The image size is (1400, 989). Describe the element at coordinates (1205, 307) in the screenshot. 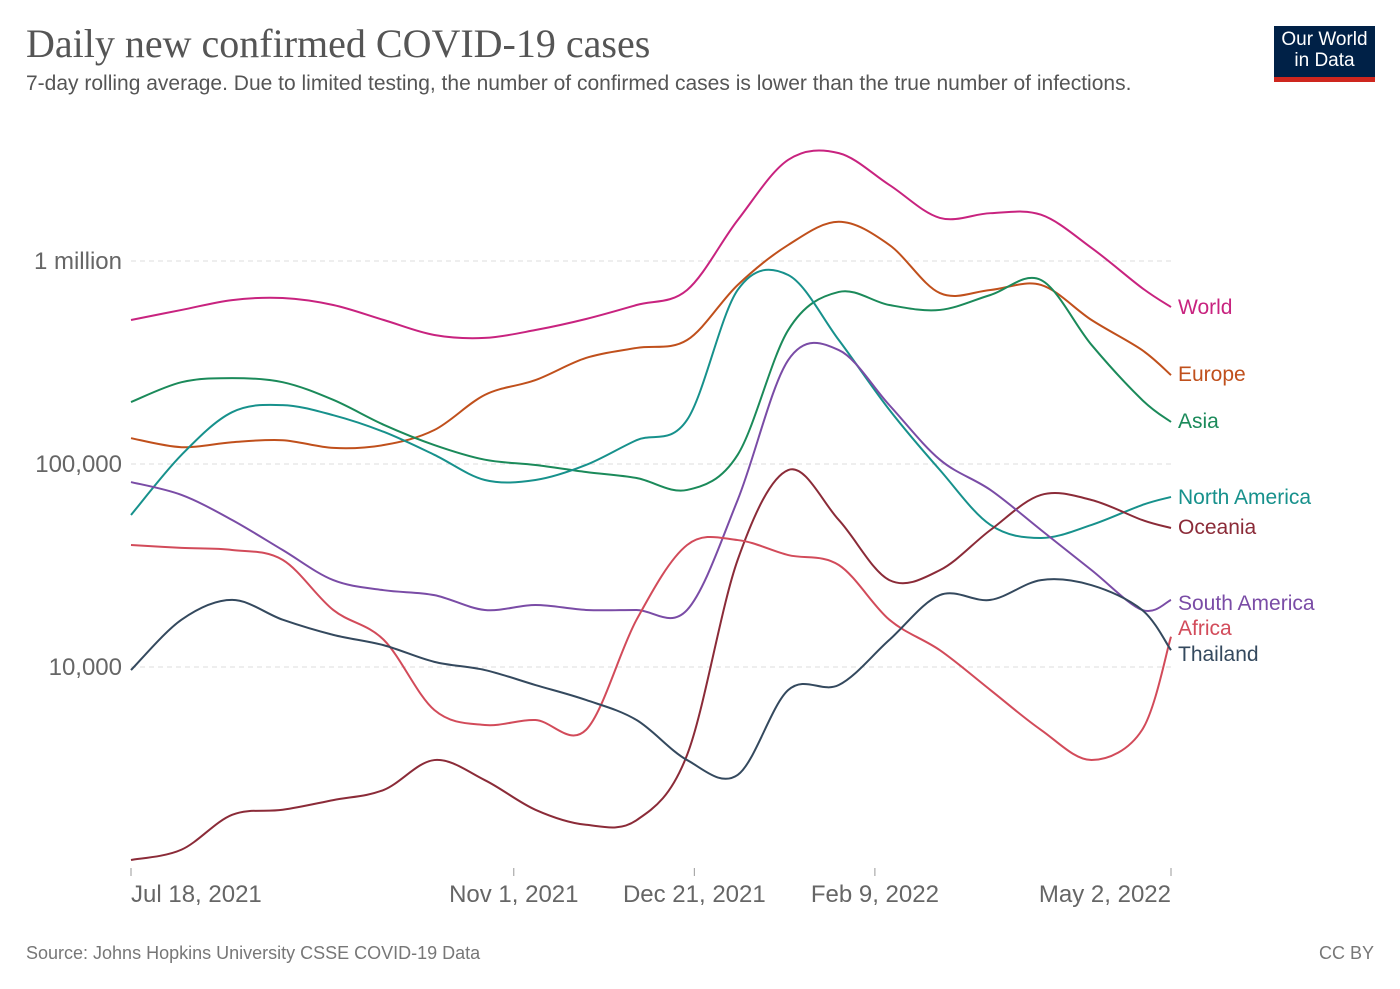

I see `series-label-world: World` at that location.